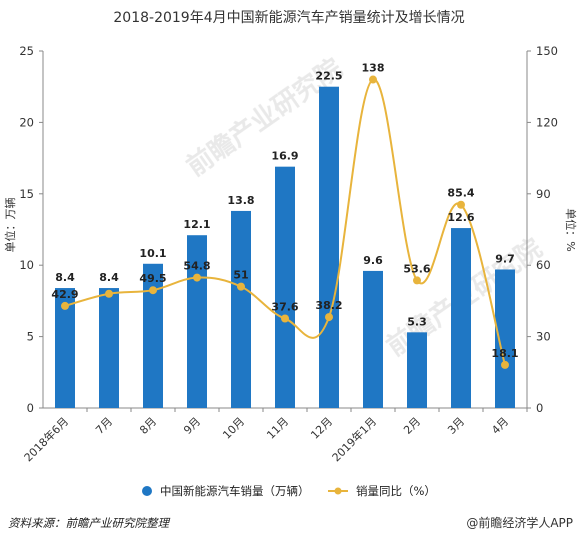 Image resolution: width=579 pixels, height=542 pixels. Describe the element at coordinates (196, 266) in the screenshot. I see `line-value-label: 54.8` at that location.